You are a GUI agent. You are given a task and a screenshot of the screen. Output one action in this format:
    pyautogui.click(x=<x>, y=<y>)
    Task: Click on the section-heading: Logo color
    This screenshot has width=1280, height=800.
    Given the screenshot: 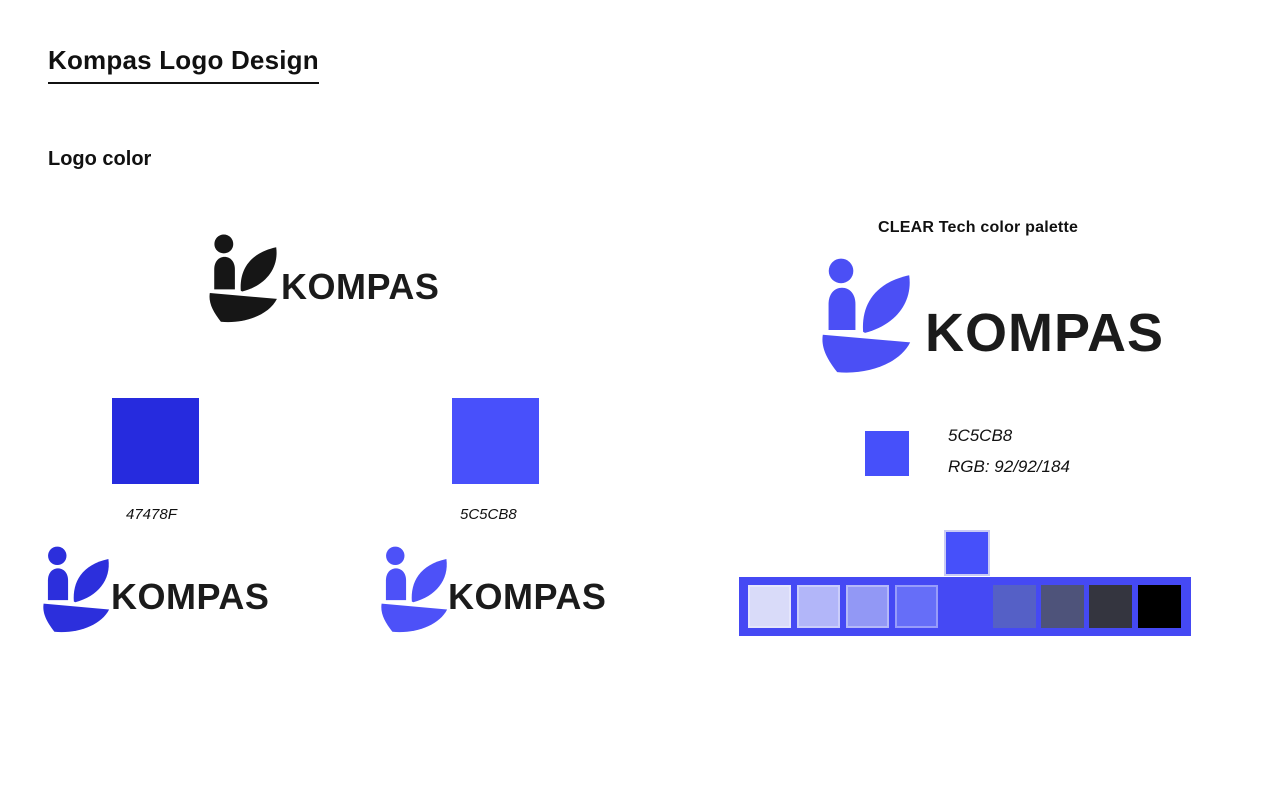 What is the action you would take?
    pyautogui.click(x=100, y=159)
    